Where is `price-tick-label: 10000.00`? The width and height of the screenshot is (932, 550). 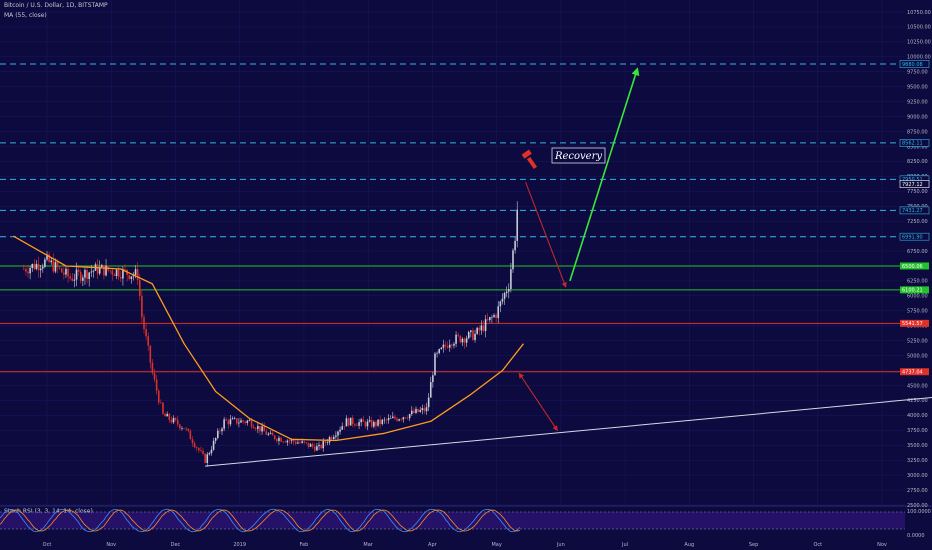 price-tick-label: 10000.00 is located at coordinates (919, 58).